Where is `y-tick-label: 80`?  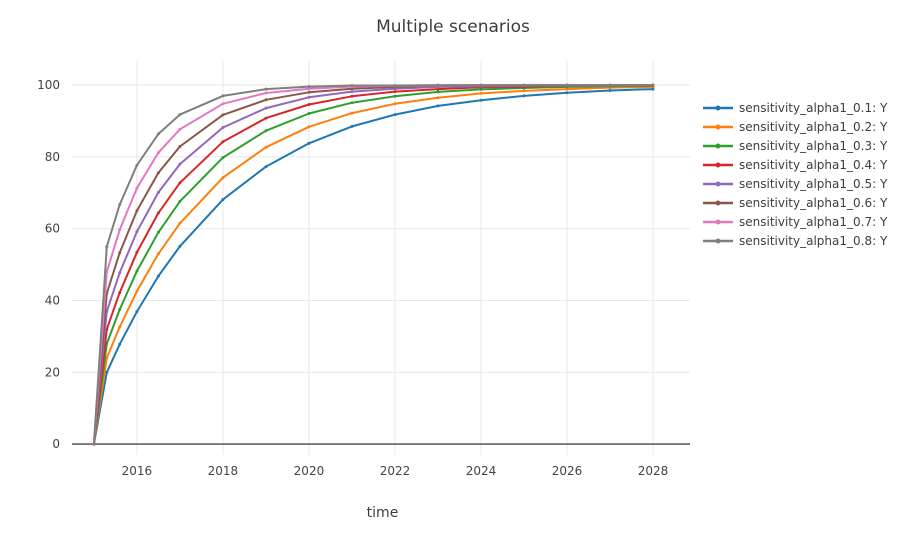
y-tick-label: 80 is located at coordinates (52, 157).